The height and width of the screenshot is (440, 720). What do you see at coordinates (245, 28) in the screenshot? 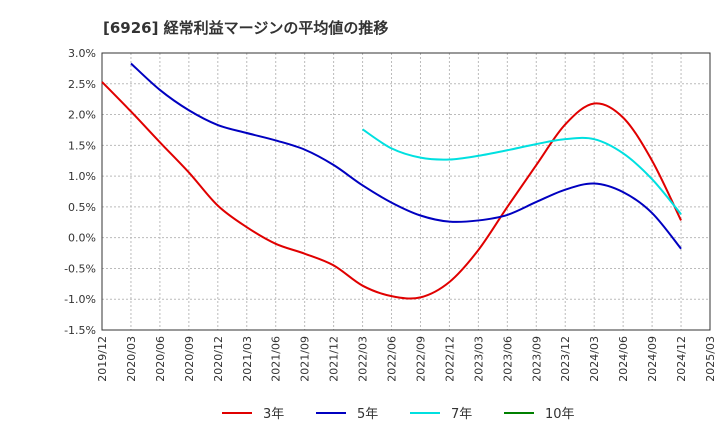
I see `chart-title: [6926] 経常利益マージンの平均値の推移` at bounding box center [245, 28].